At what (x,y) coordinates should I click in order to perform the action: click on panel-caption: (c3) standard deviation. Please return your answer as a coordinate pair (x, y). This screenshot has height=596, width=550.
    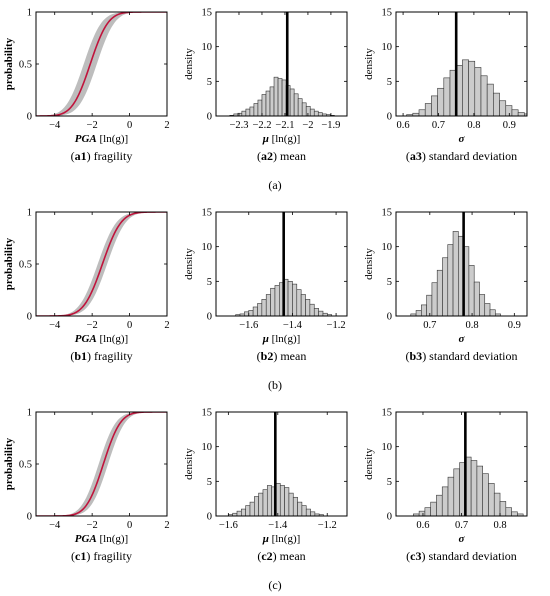
    Looking at the image, I should click on (461, 556).